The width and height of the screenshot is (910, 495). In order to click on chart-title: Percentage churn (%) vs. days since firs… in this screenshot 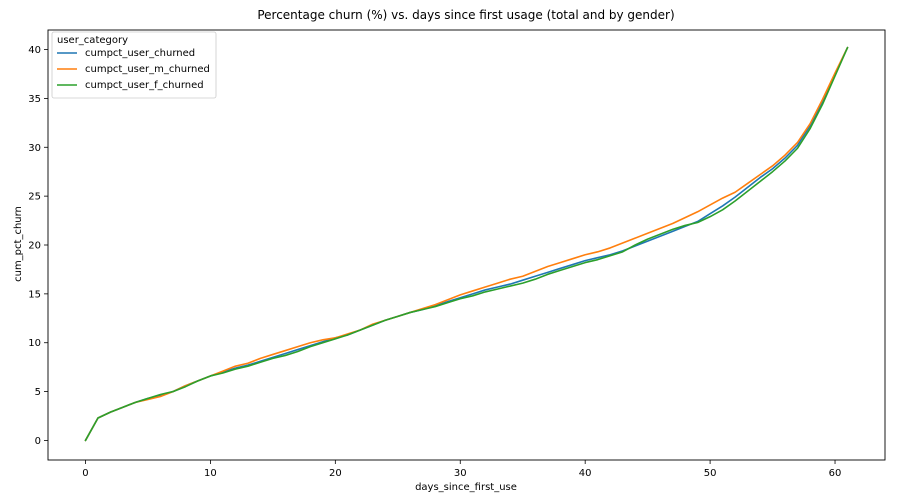, I will do `click(465, 15)`.